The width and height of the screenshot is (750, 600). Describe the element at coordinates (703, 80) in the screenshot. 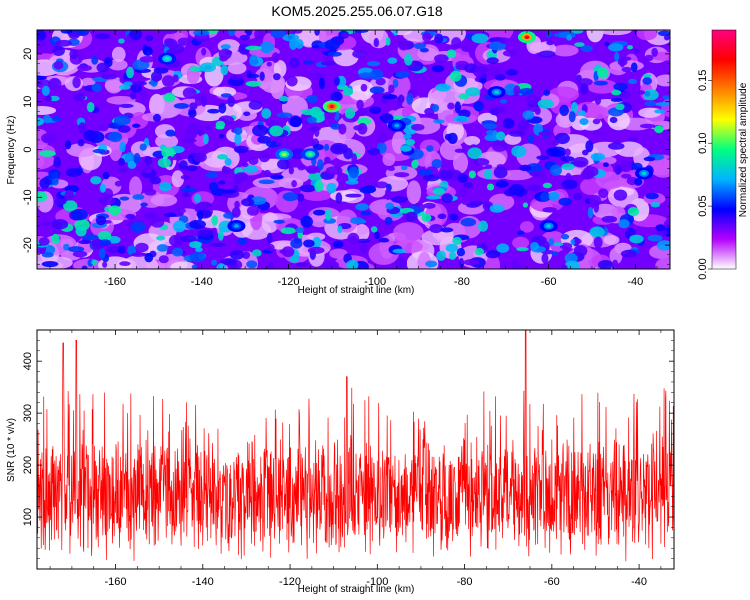

I see `colorbar-tick-label: 0.15` at that location.